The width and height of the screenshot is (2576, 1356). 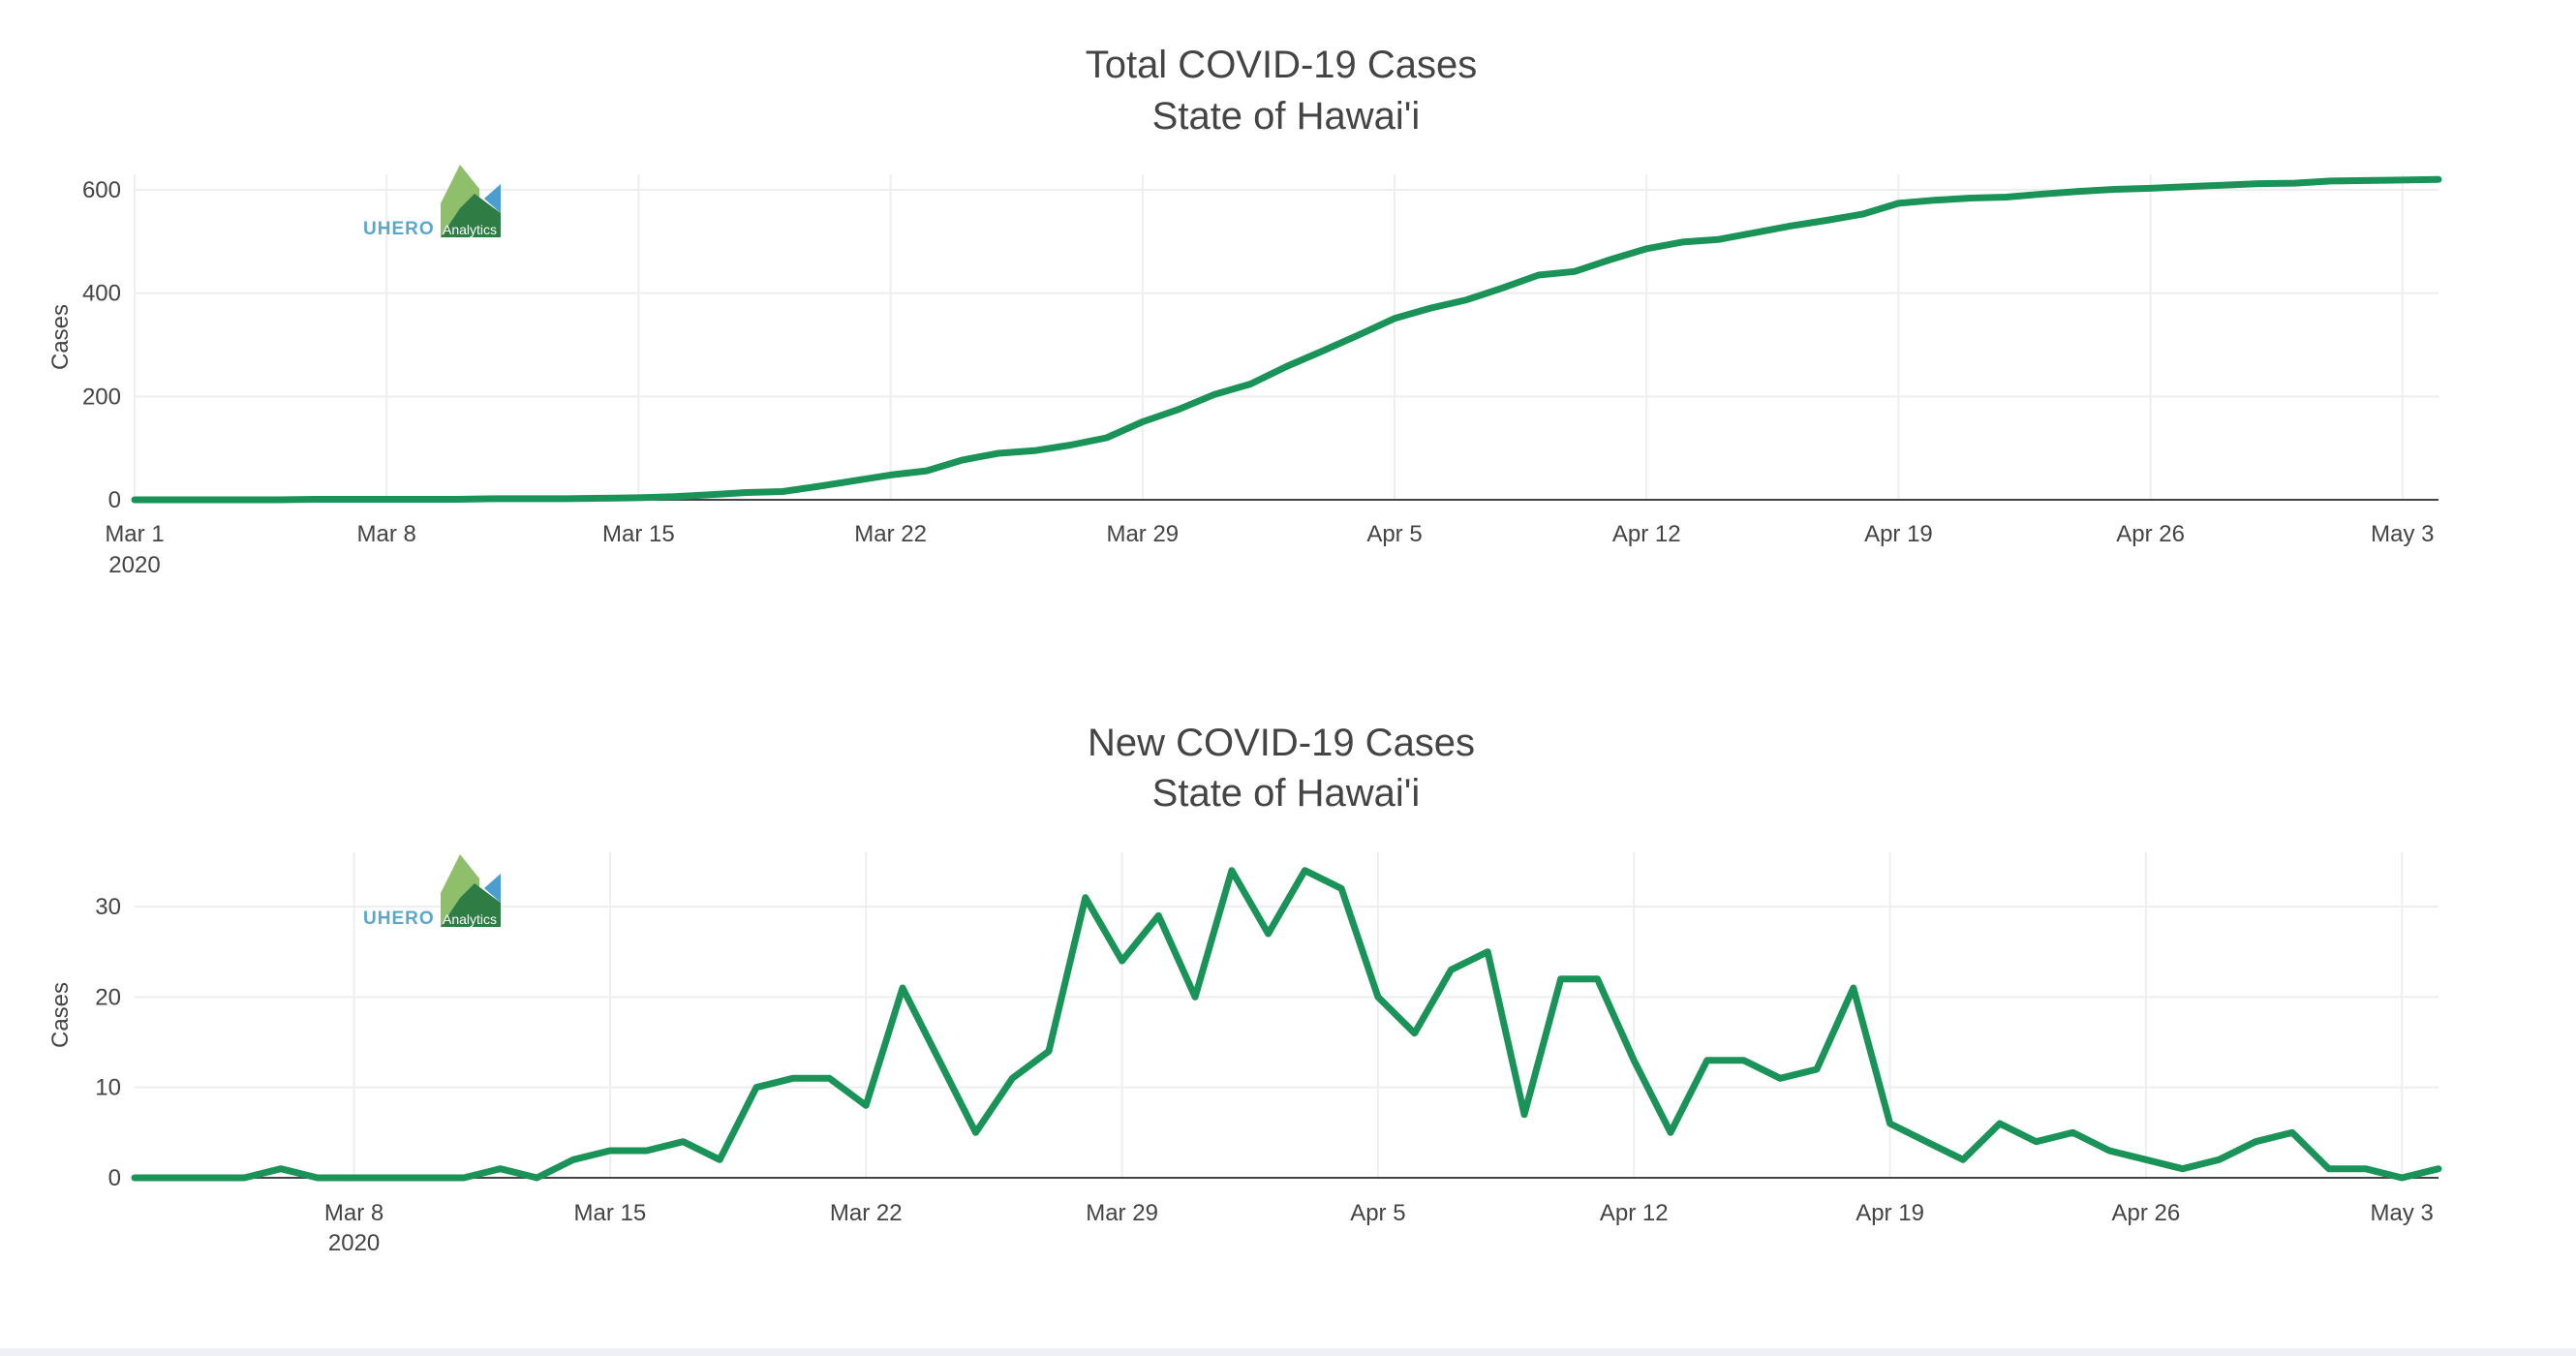 I want to click on bottom-strip, so click(x=1288, y=1352).